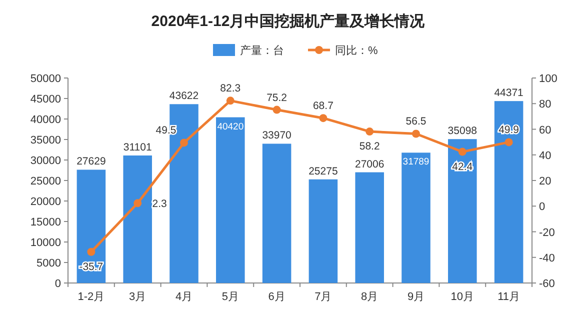 The height and width of the screenshot is (327, 576). Describe the element at coordinates (323, 297) in the screenshot. I see `x-tick-label: 7月` at that location.